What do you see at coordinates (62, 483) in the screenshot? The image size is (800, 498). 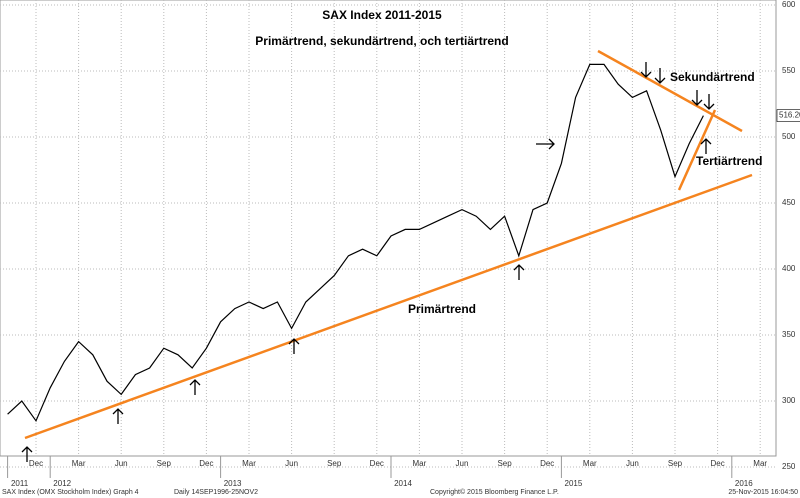 I see `year-label: 2012` at bounding box center [62, 483].